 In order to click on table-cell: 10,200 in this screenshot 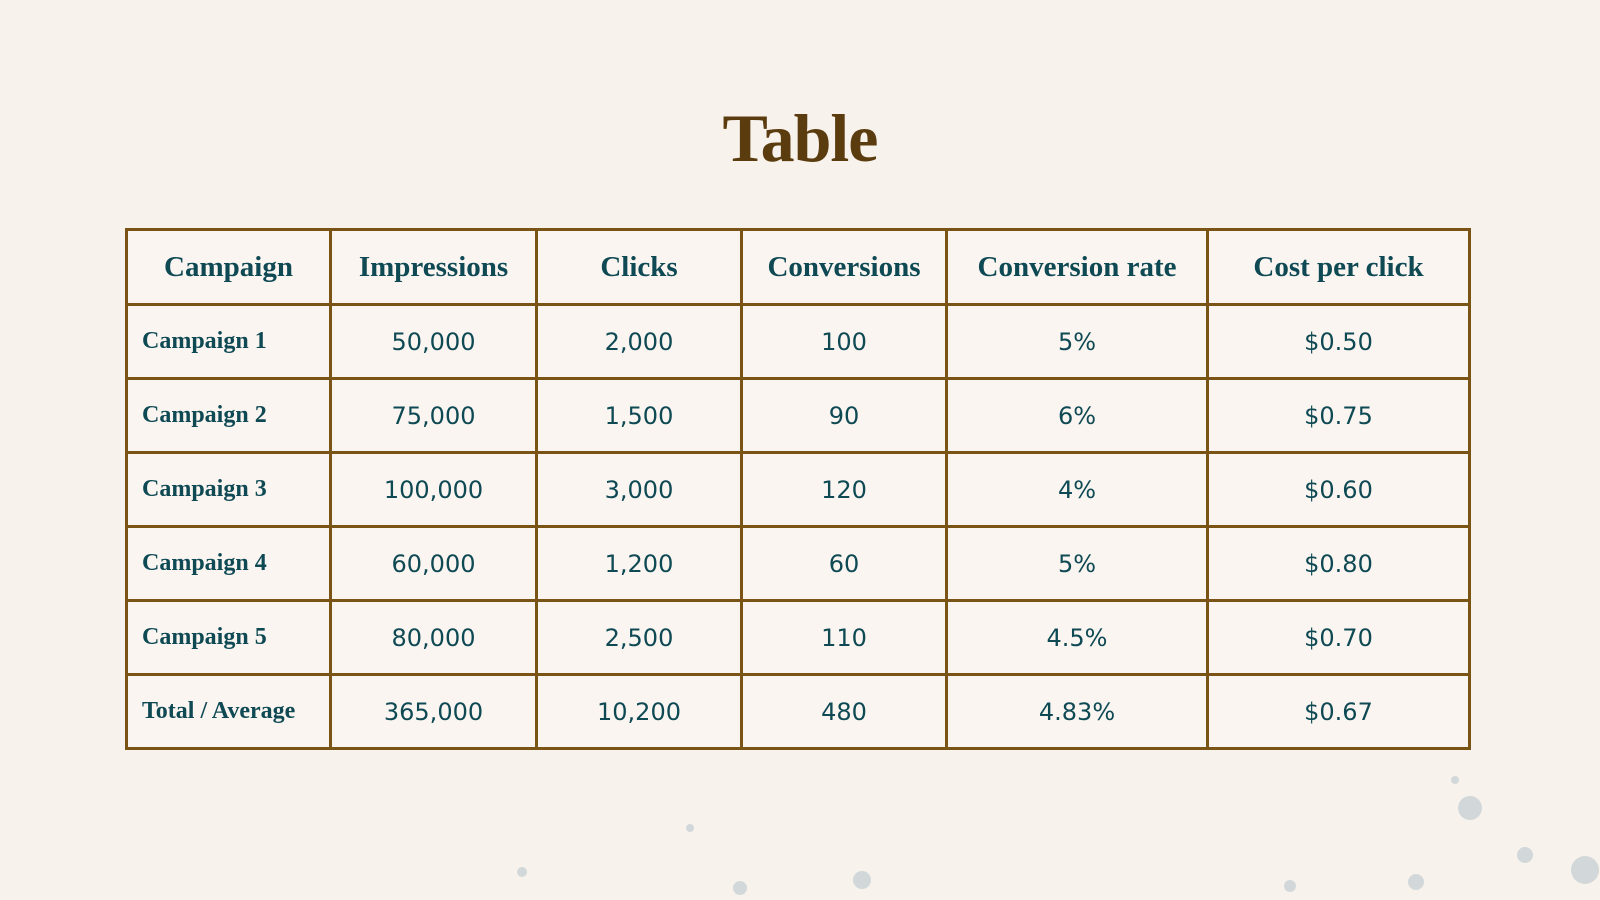, I will do `click(639, 711)`.